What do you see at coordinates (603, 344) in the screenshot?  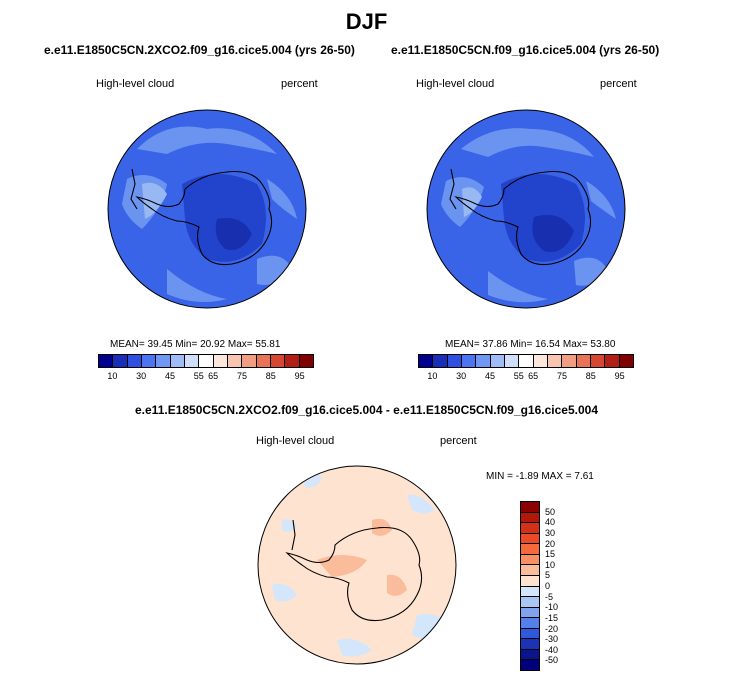 I see `panel-2-max: 53.80` at bounding box center [603, 344].